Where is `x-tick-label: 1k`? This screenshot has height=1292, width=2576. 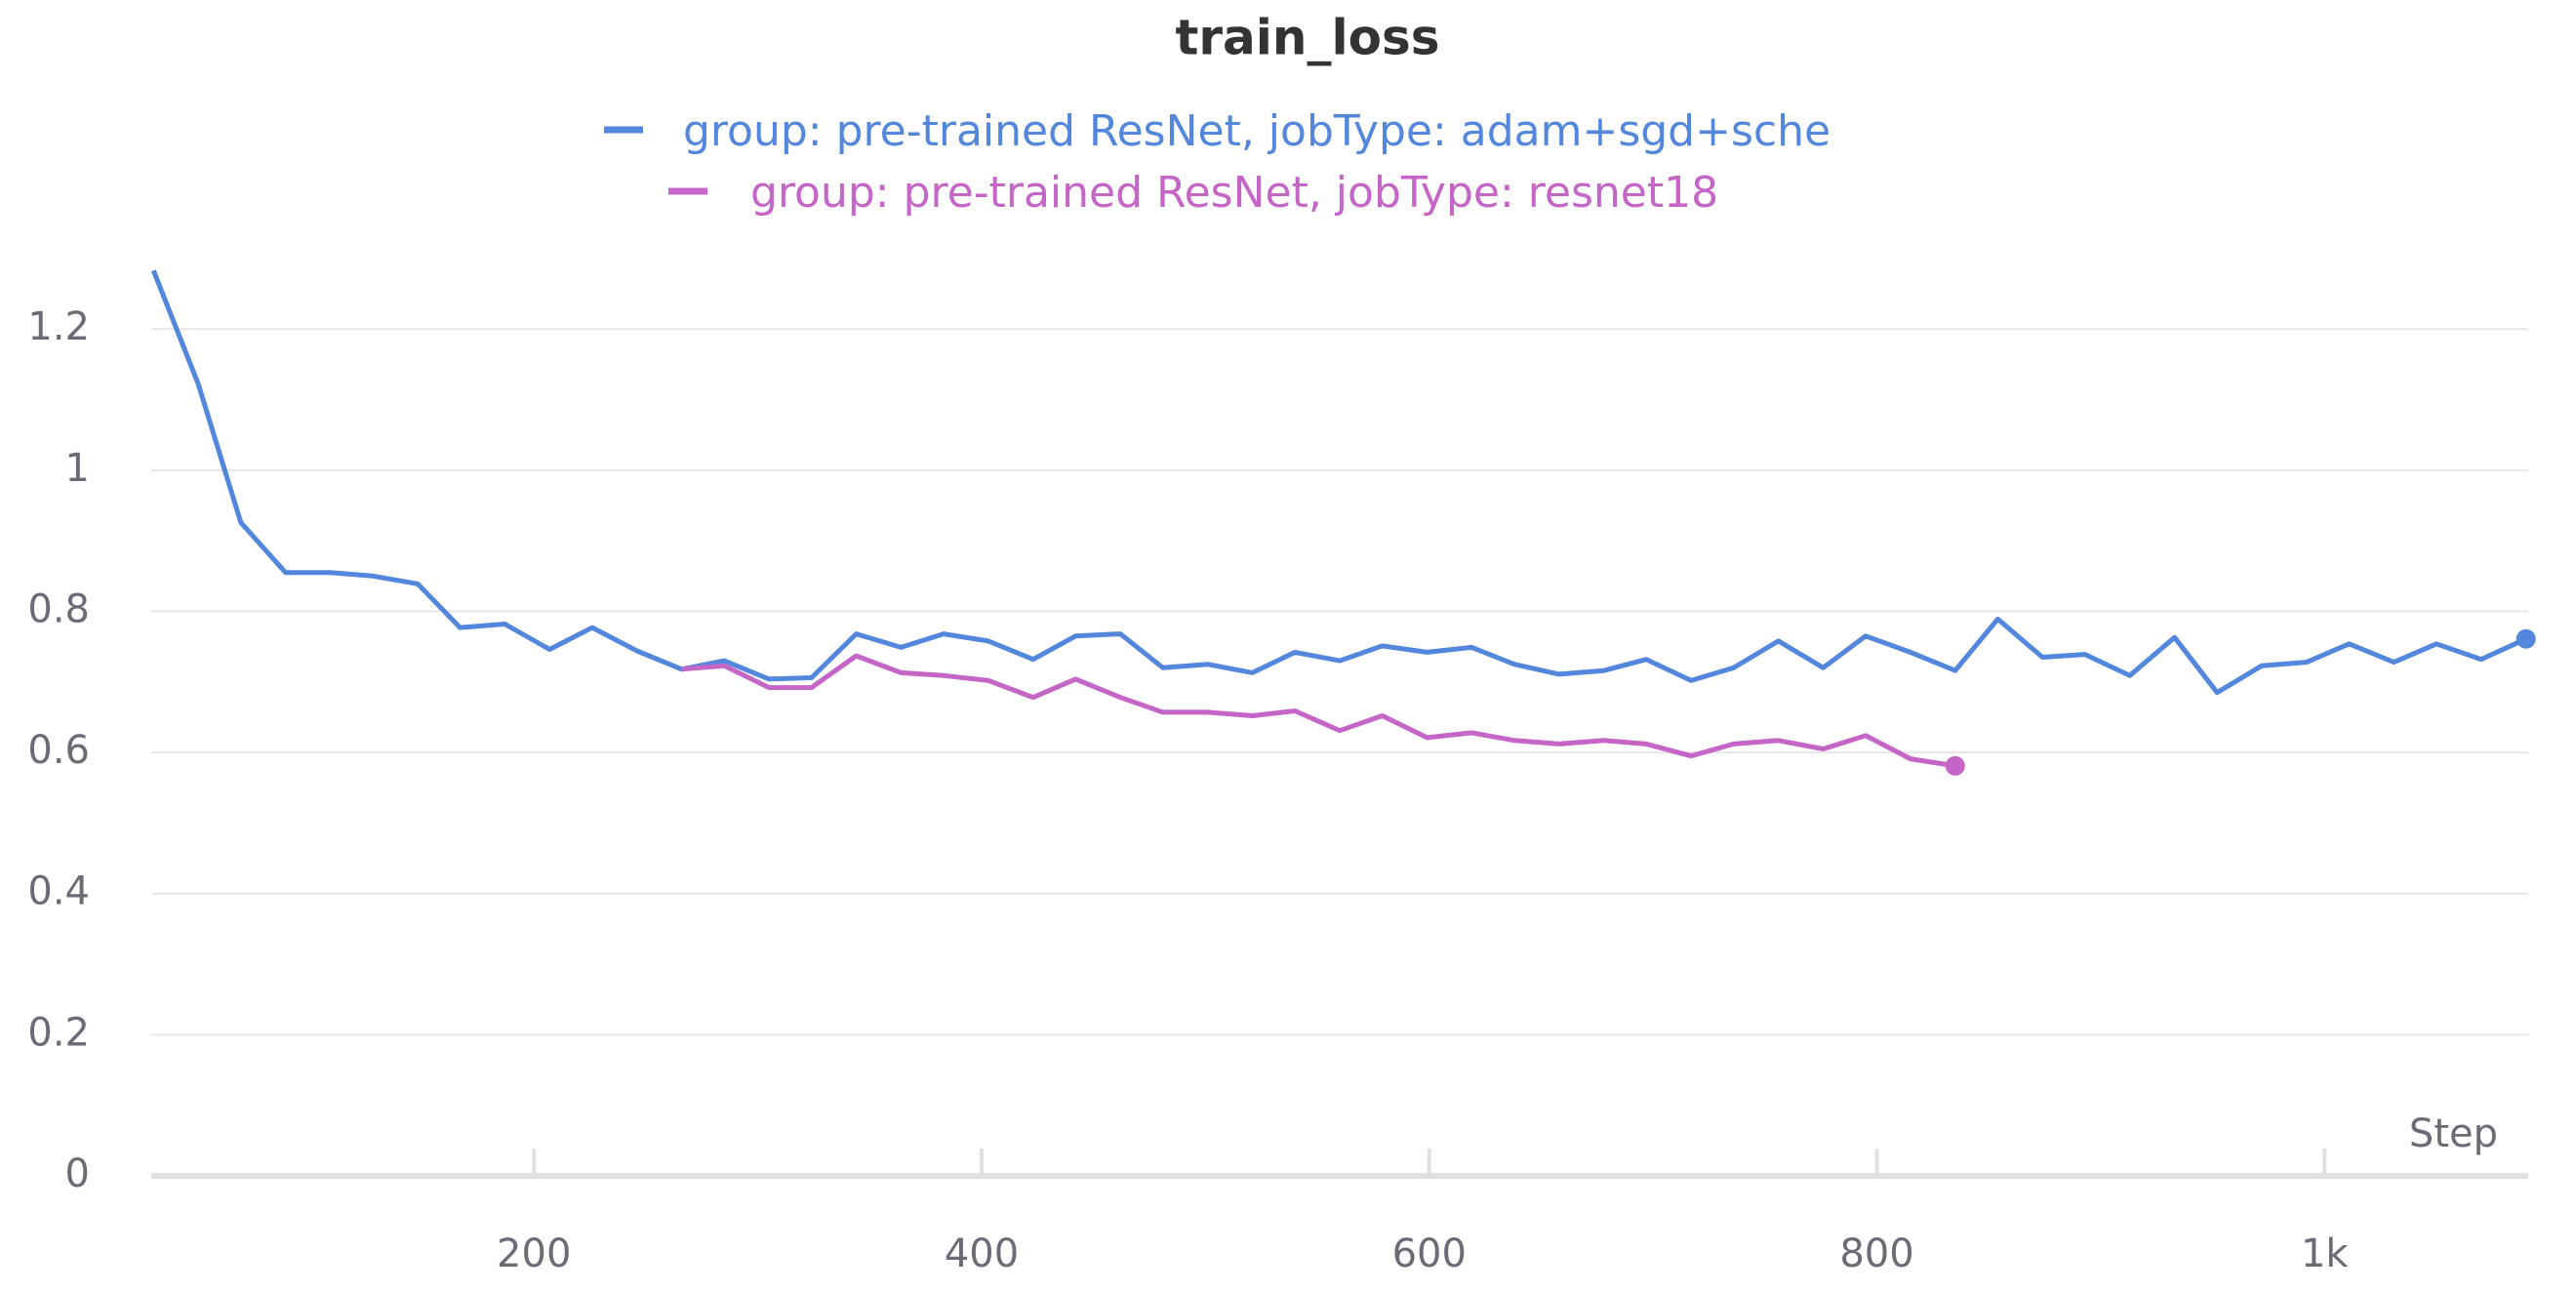 x-tick-label: 1k is located at coordinates (2325, 1253).